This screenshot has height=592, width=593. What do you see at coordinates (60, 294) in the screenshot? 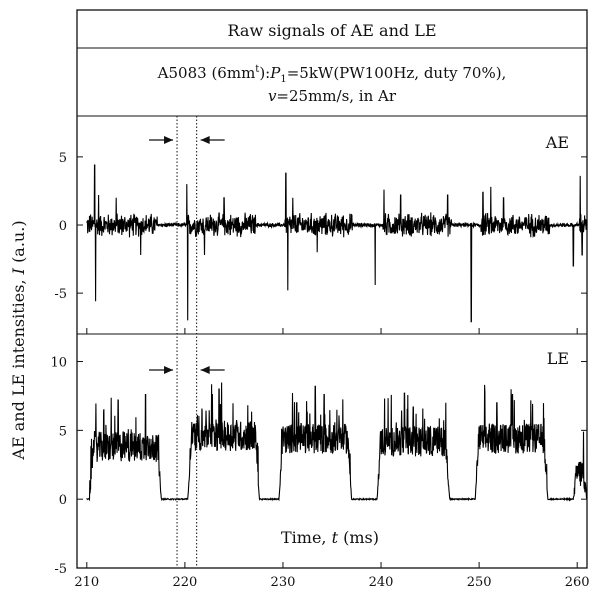
I see `y-tick-label-ae: -5` at bounding box center [60, 294].